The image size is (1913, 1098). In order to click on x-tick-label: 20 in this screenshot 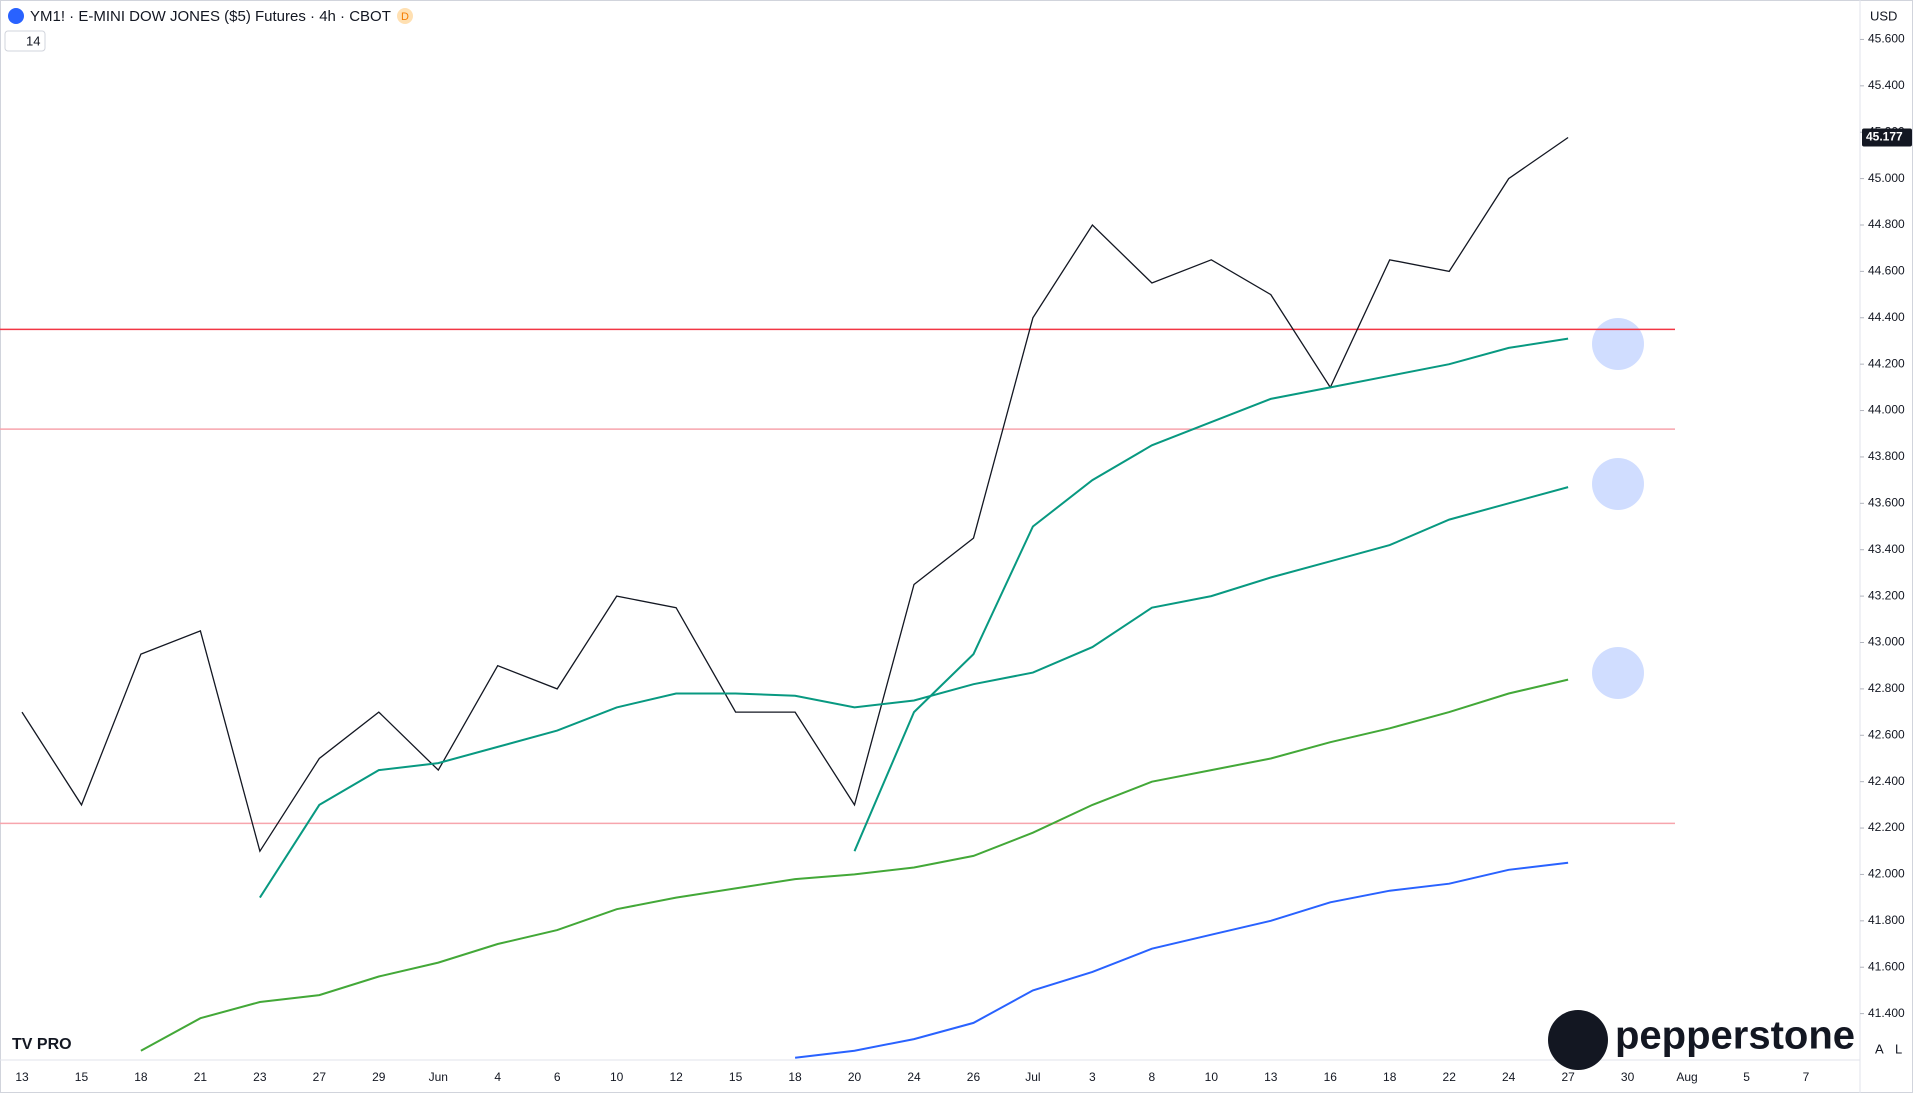, I will do `click(855, 1077)`.